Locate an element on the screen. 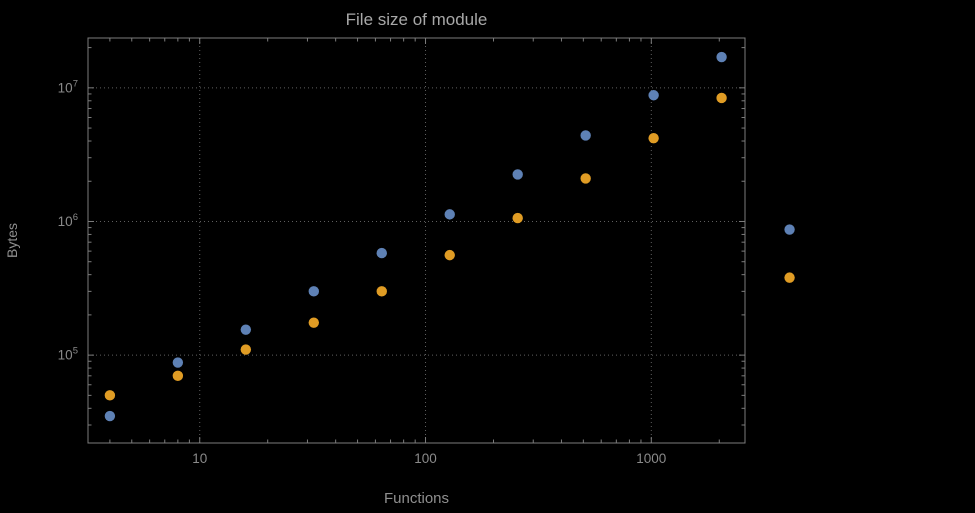 The height and width of the screenshot is (513, 975). y-axis-label: Bytes is located at coordinates (12, 240).